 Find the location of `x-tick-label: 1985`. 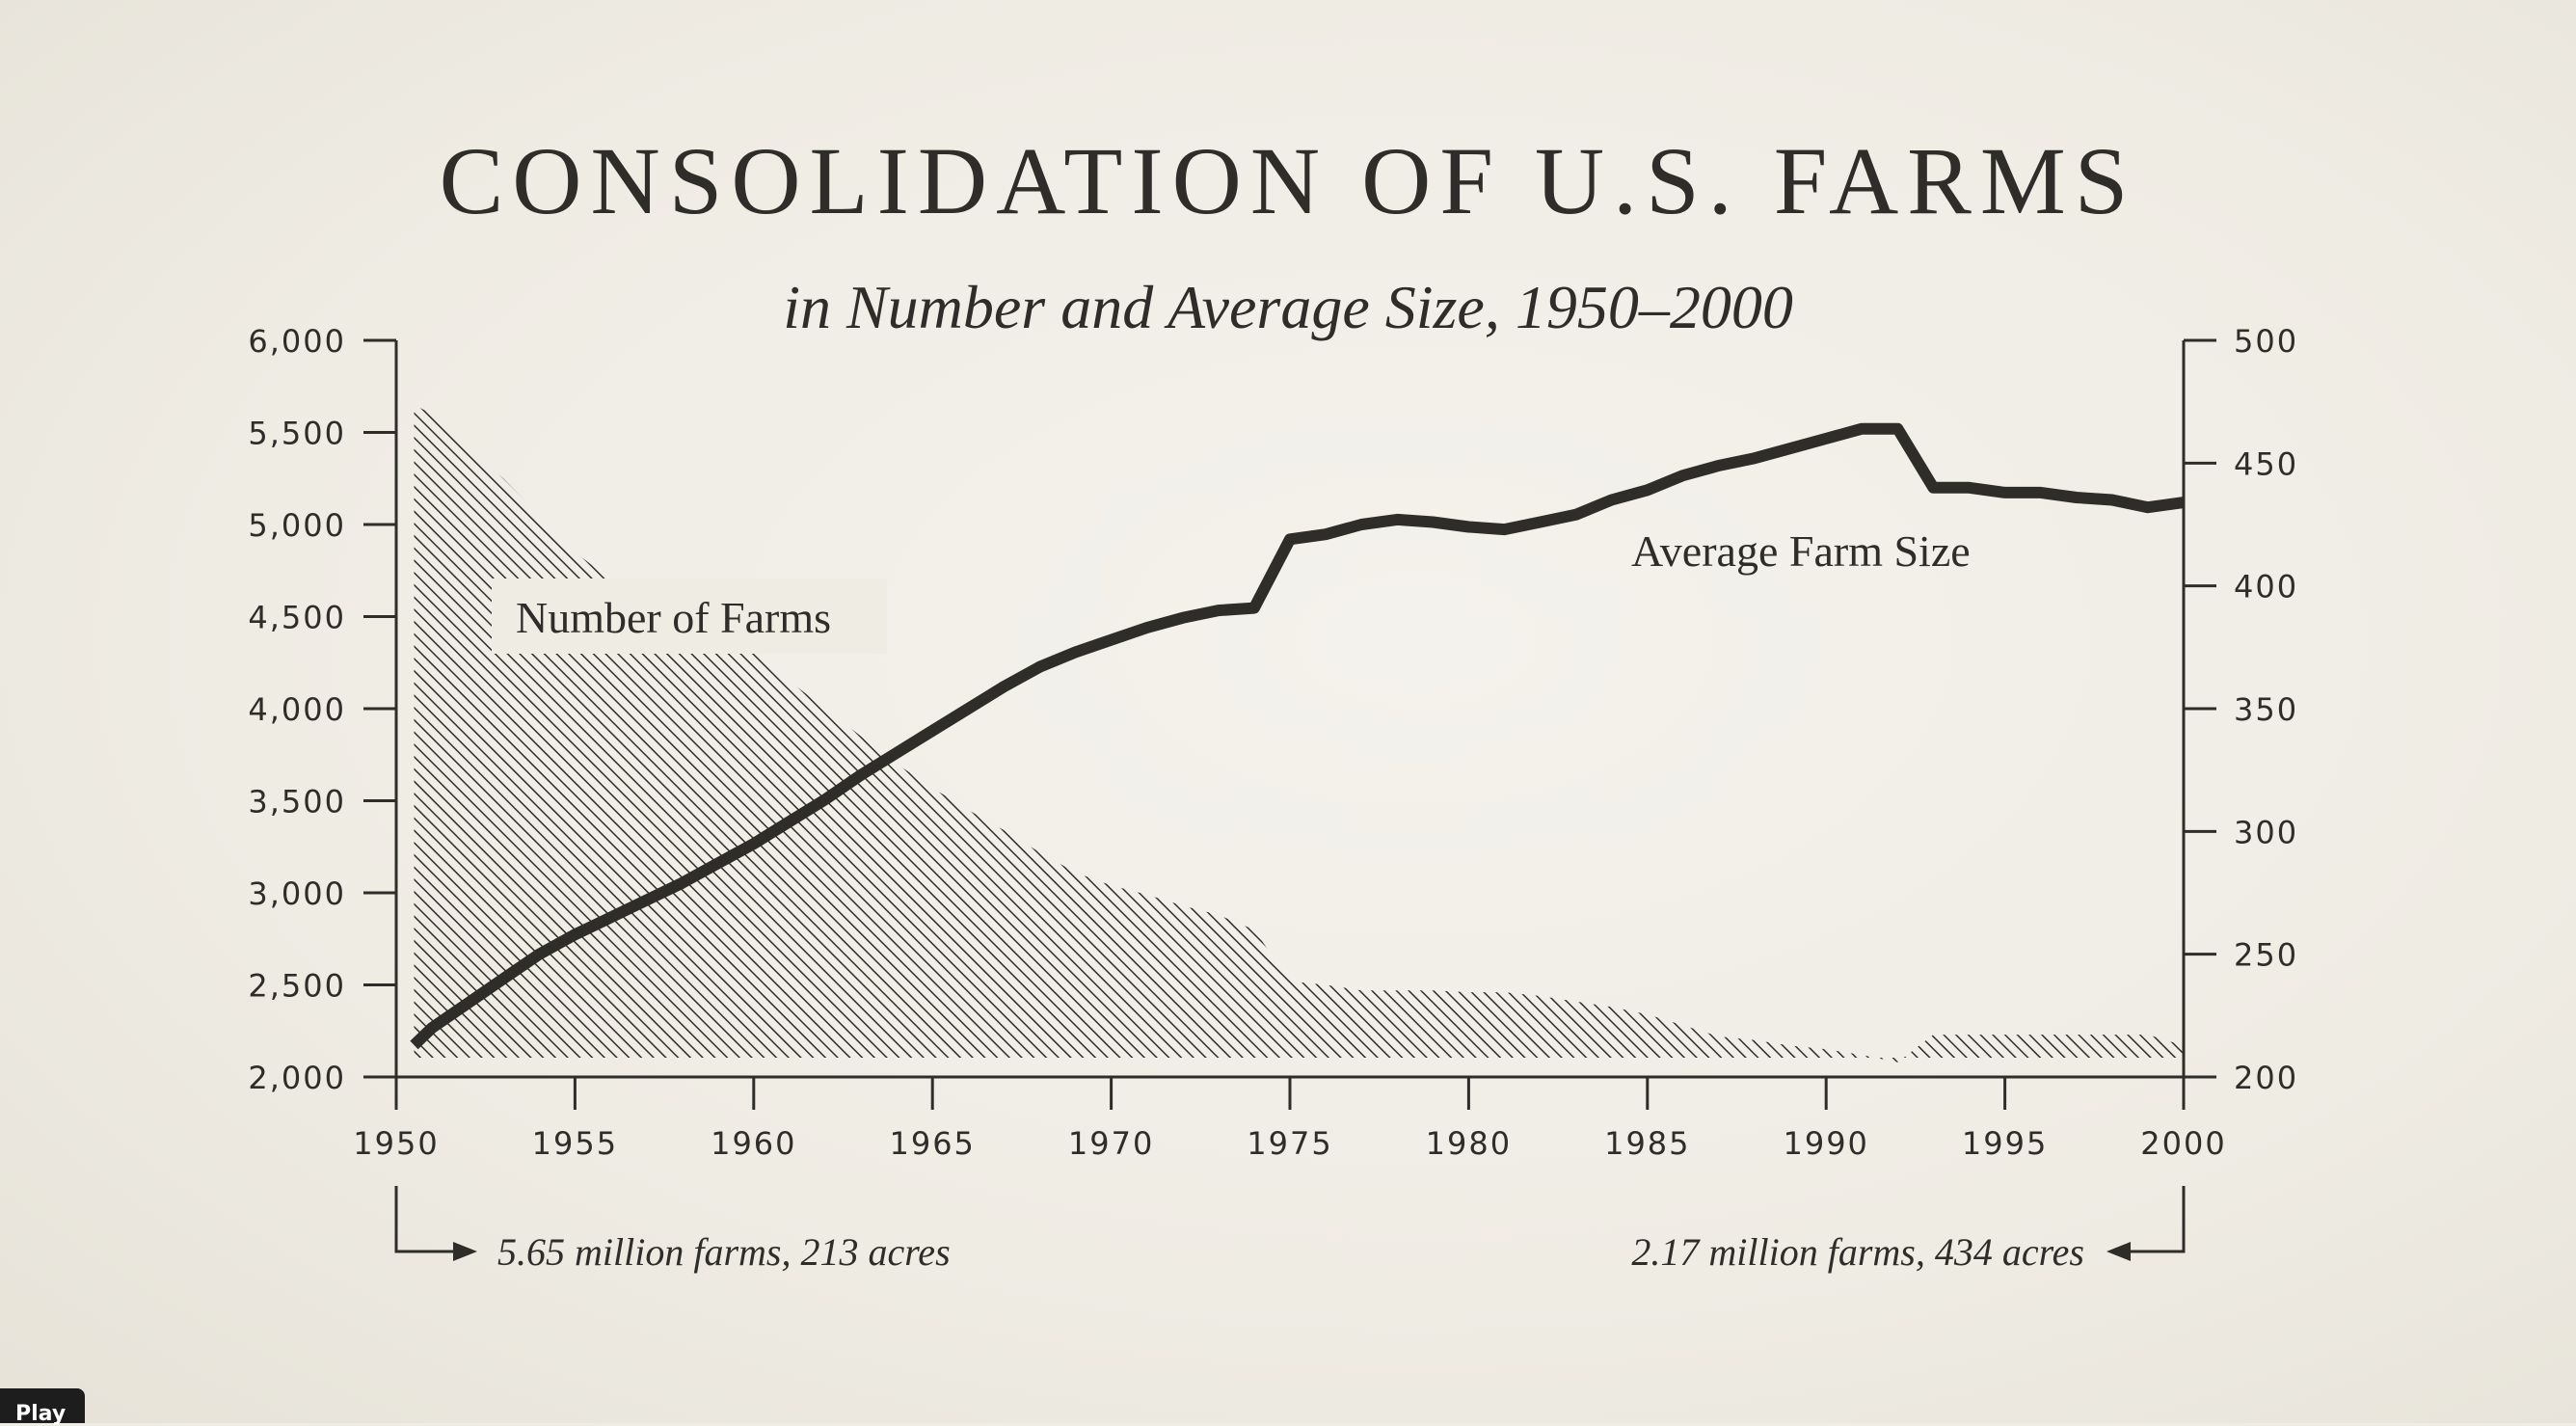

x-tick-label: 1985 is located at coordinates (1647, 1143).